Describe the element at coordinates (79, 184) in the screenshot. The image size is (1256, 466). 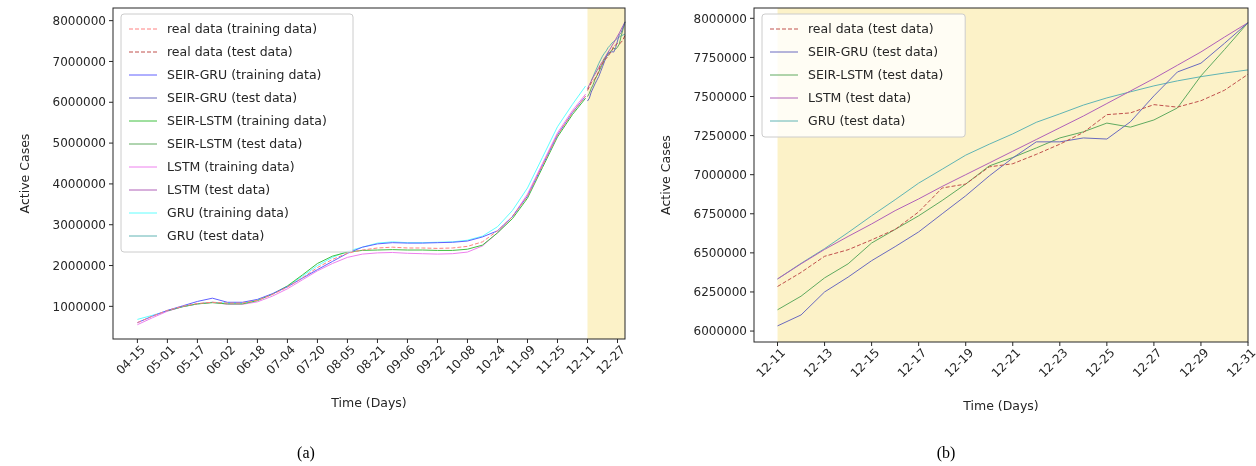
I see `y-tick-label: 4000000` at that location.